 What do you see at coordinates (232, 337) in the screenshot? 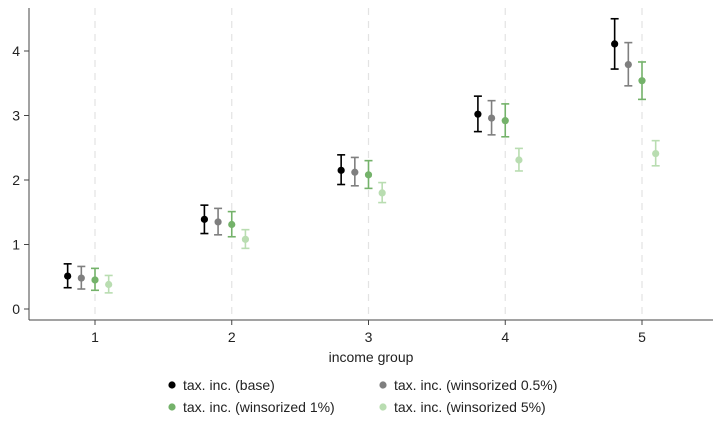
I see `x-tick-label: 2` at bounding box center [232, 337].